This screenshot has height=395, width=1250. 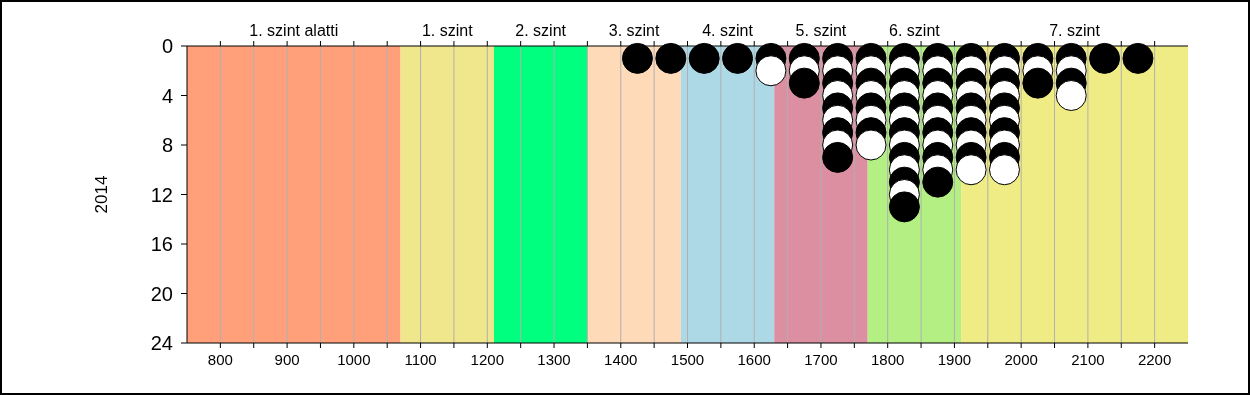 I want to click on band-label: 5. szint, so click(x=821, y=30).